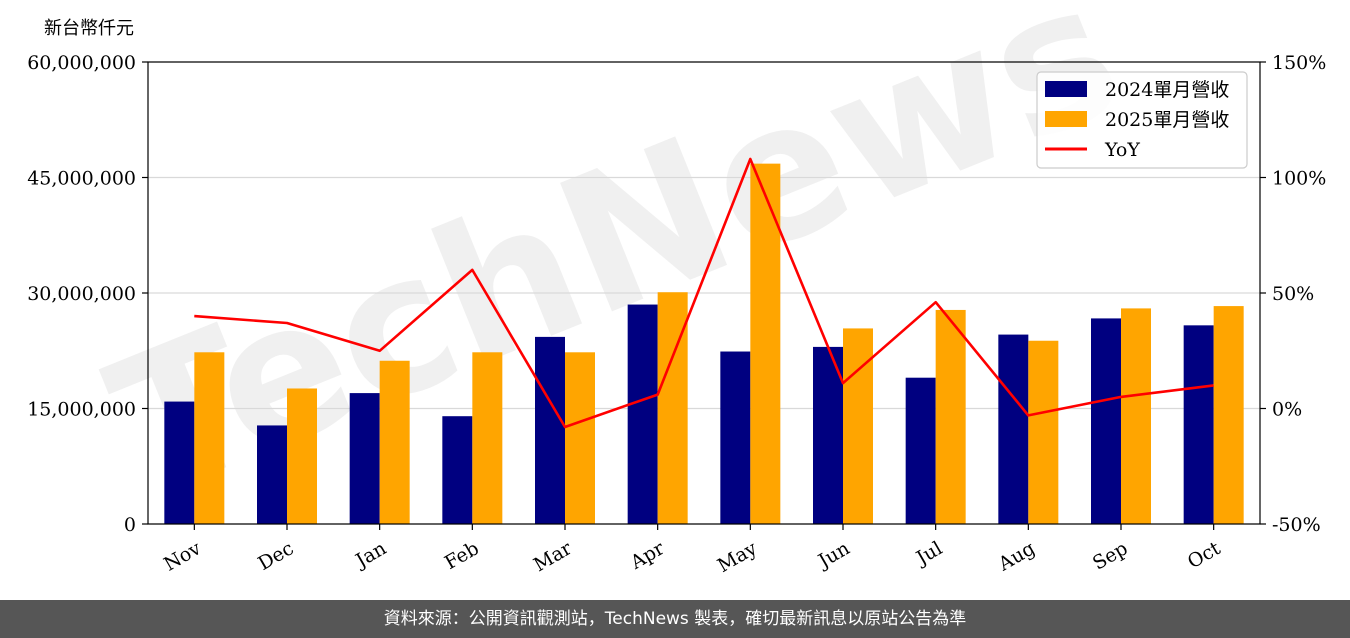  What do you see at coordinates (675, 619) in the screenshot?
I see `source-footer: 資料來源：公開資訊觀測站，TechNews 製表，確切最新訊息以原站公告為準` at bounding box center [675, 619].